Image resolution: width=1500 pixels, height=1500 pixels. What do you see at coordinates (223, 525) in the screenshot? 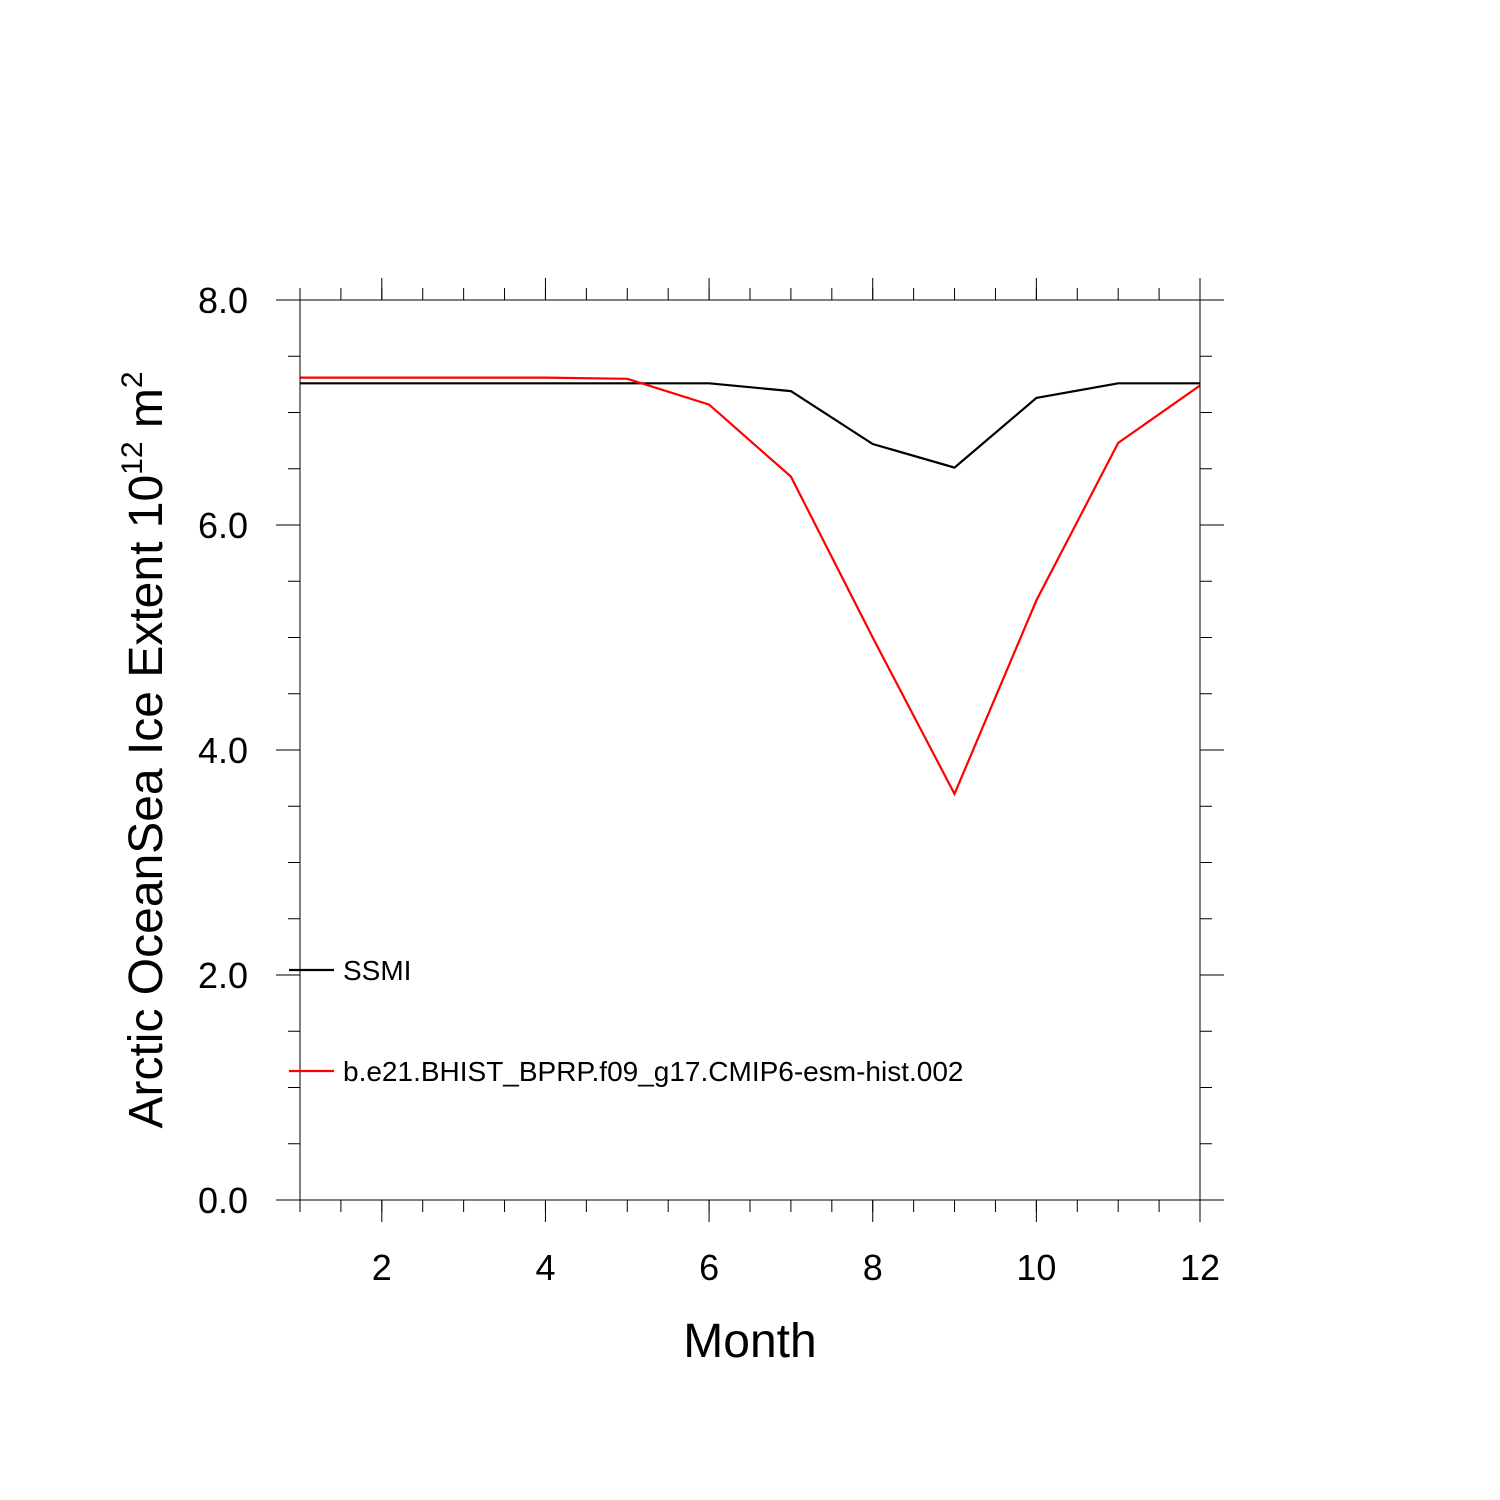
I see `y-tick-label: 6.0` at bounding box center [223, 525].